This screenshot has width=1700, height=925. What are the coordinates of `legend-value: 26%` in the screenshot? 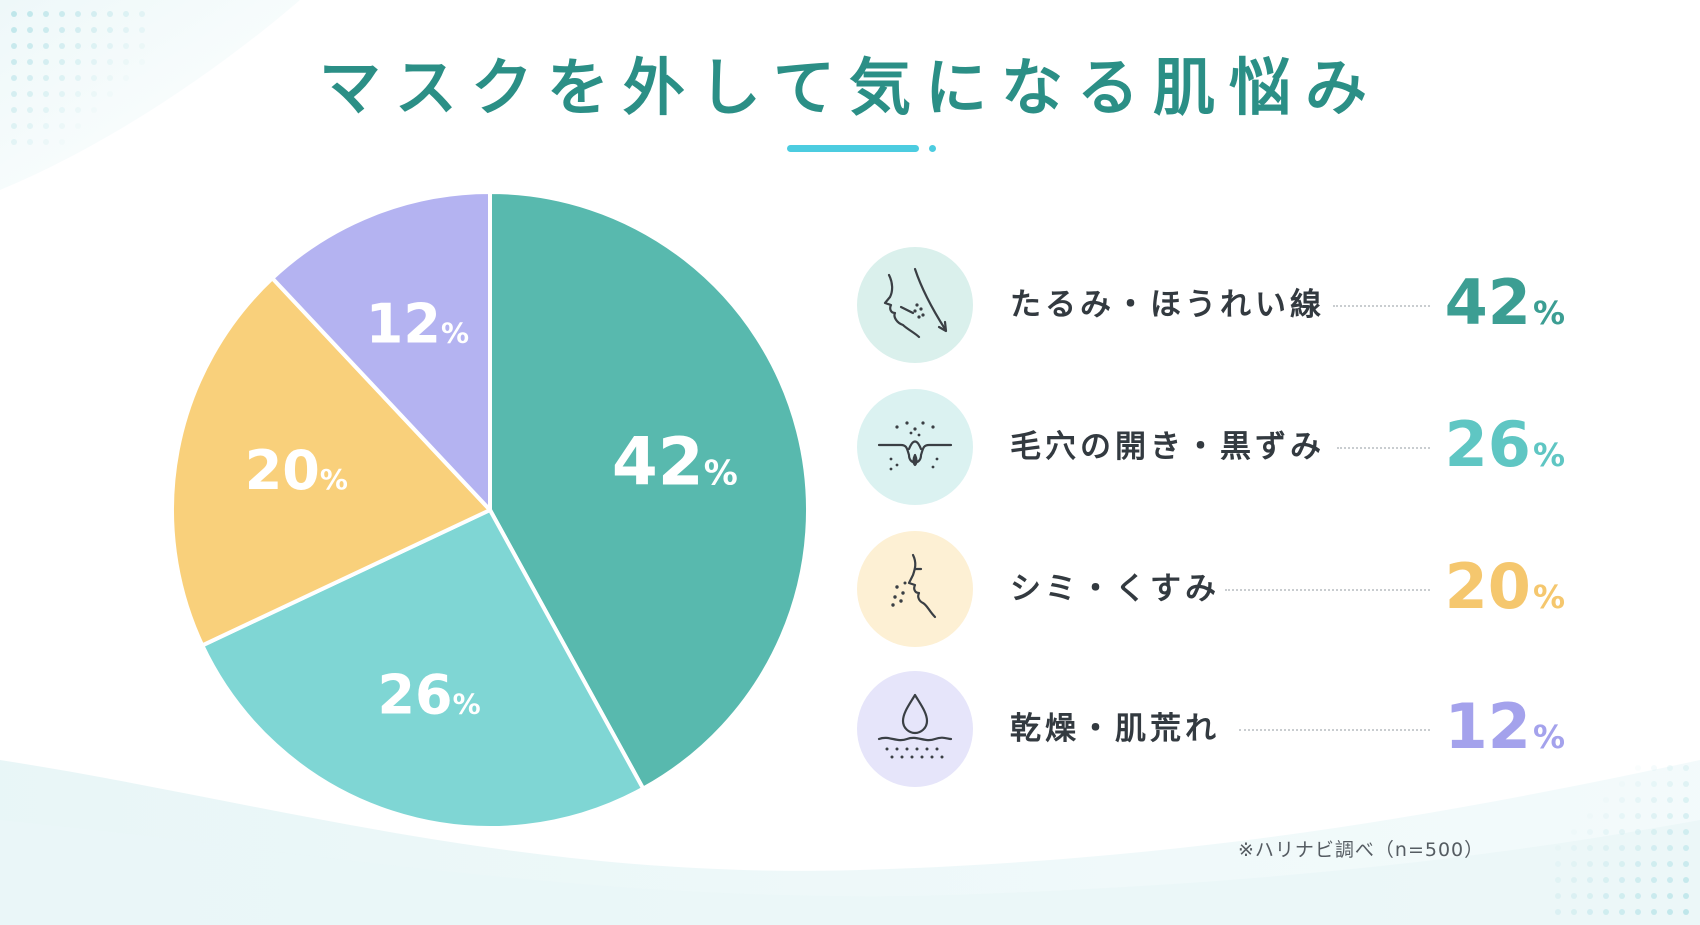 It's located at (1505, 450).